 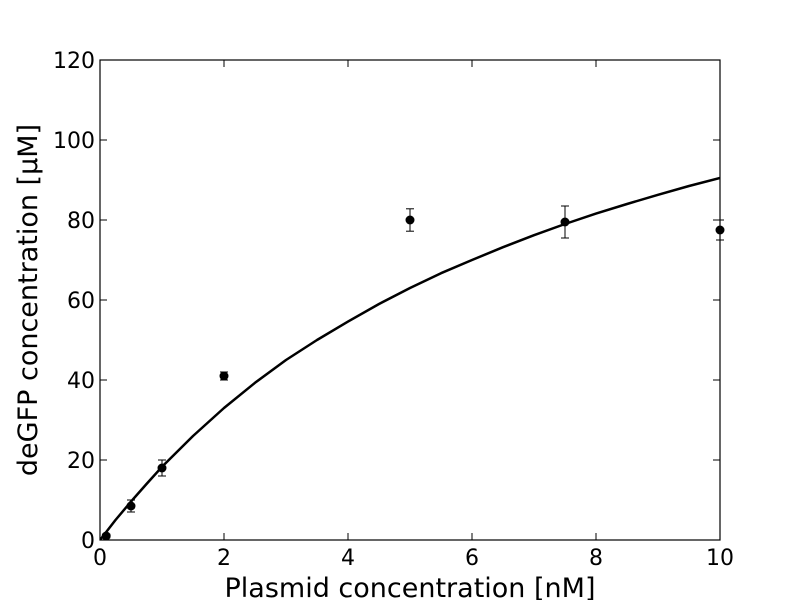 What do you see at coordinates (348, 558) in the screenshot?
I see `x-tick-label: 4` at bounding box center [348, 558].